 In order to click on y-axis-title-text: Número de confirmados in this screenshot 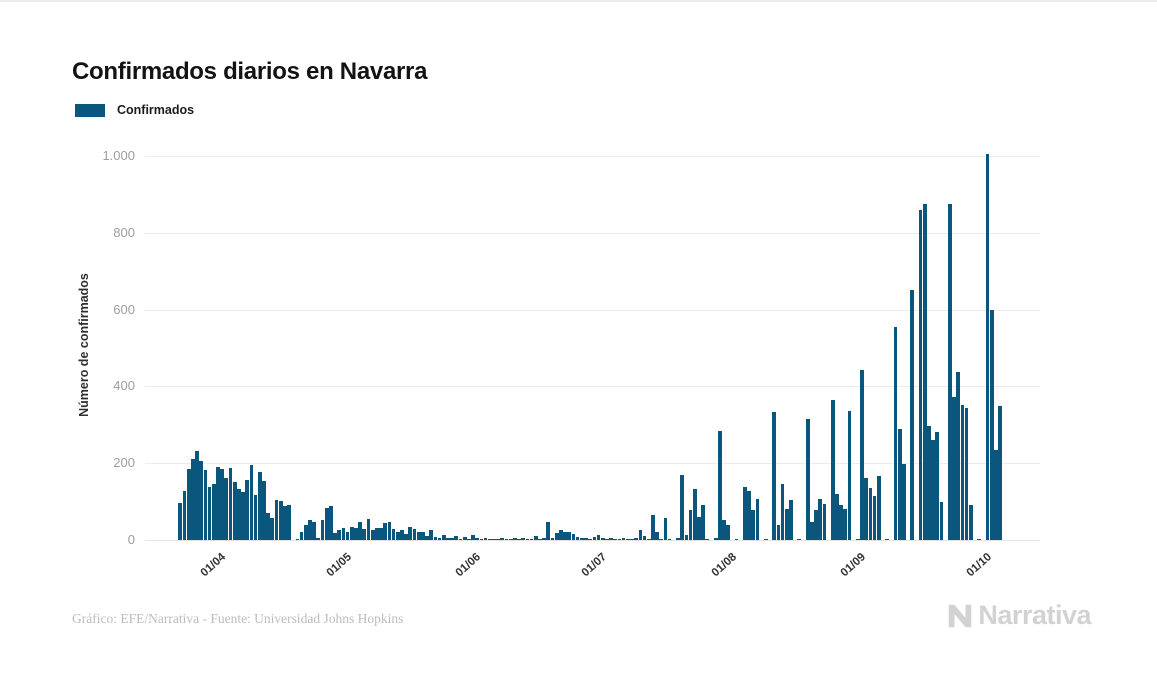, I will do `click(84, 345)`.